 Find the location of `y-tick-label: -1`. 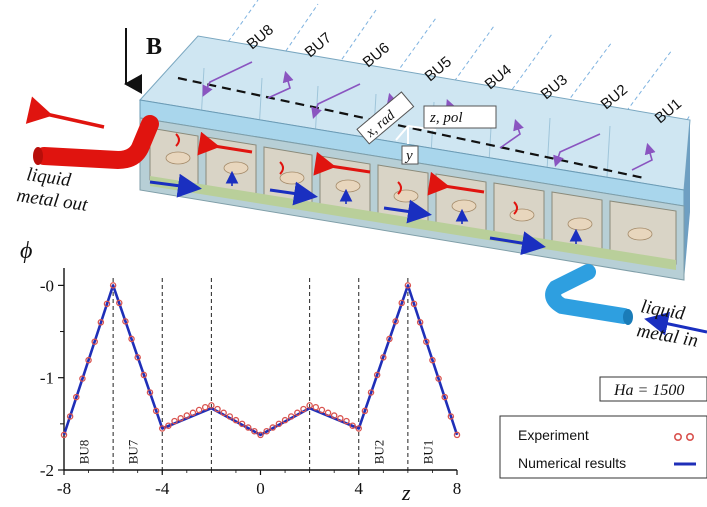

y-tick-label: -1 is located at coordinates (47, 378).